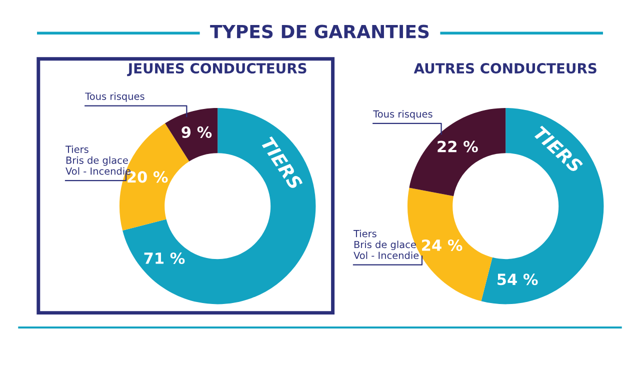  What do you see at coordinates (518, 280) in the screenshot?
I see `data-label: 54 %` at bounding box center [518, 280].